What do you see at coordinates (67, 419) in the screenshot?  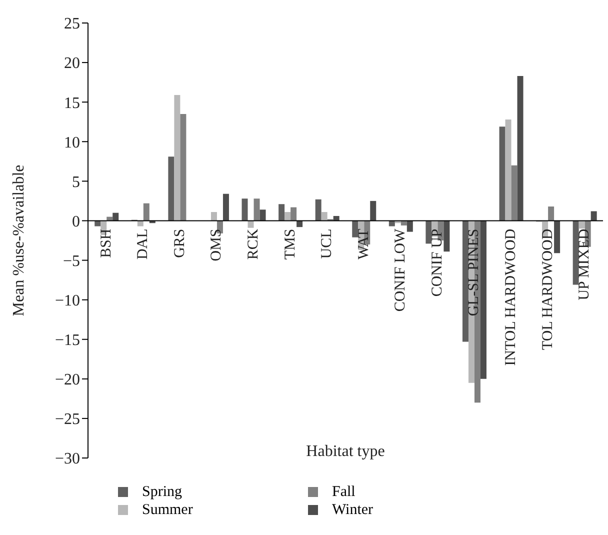 I see `y-tick-label: −25` at bounding box center [67, 419].